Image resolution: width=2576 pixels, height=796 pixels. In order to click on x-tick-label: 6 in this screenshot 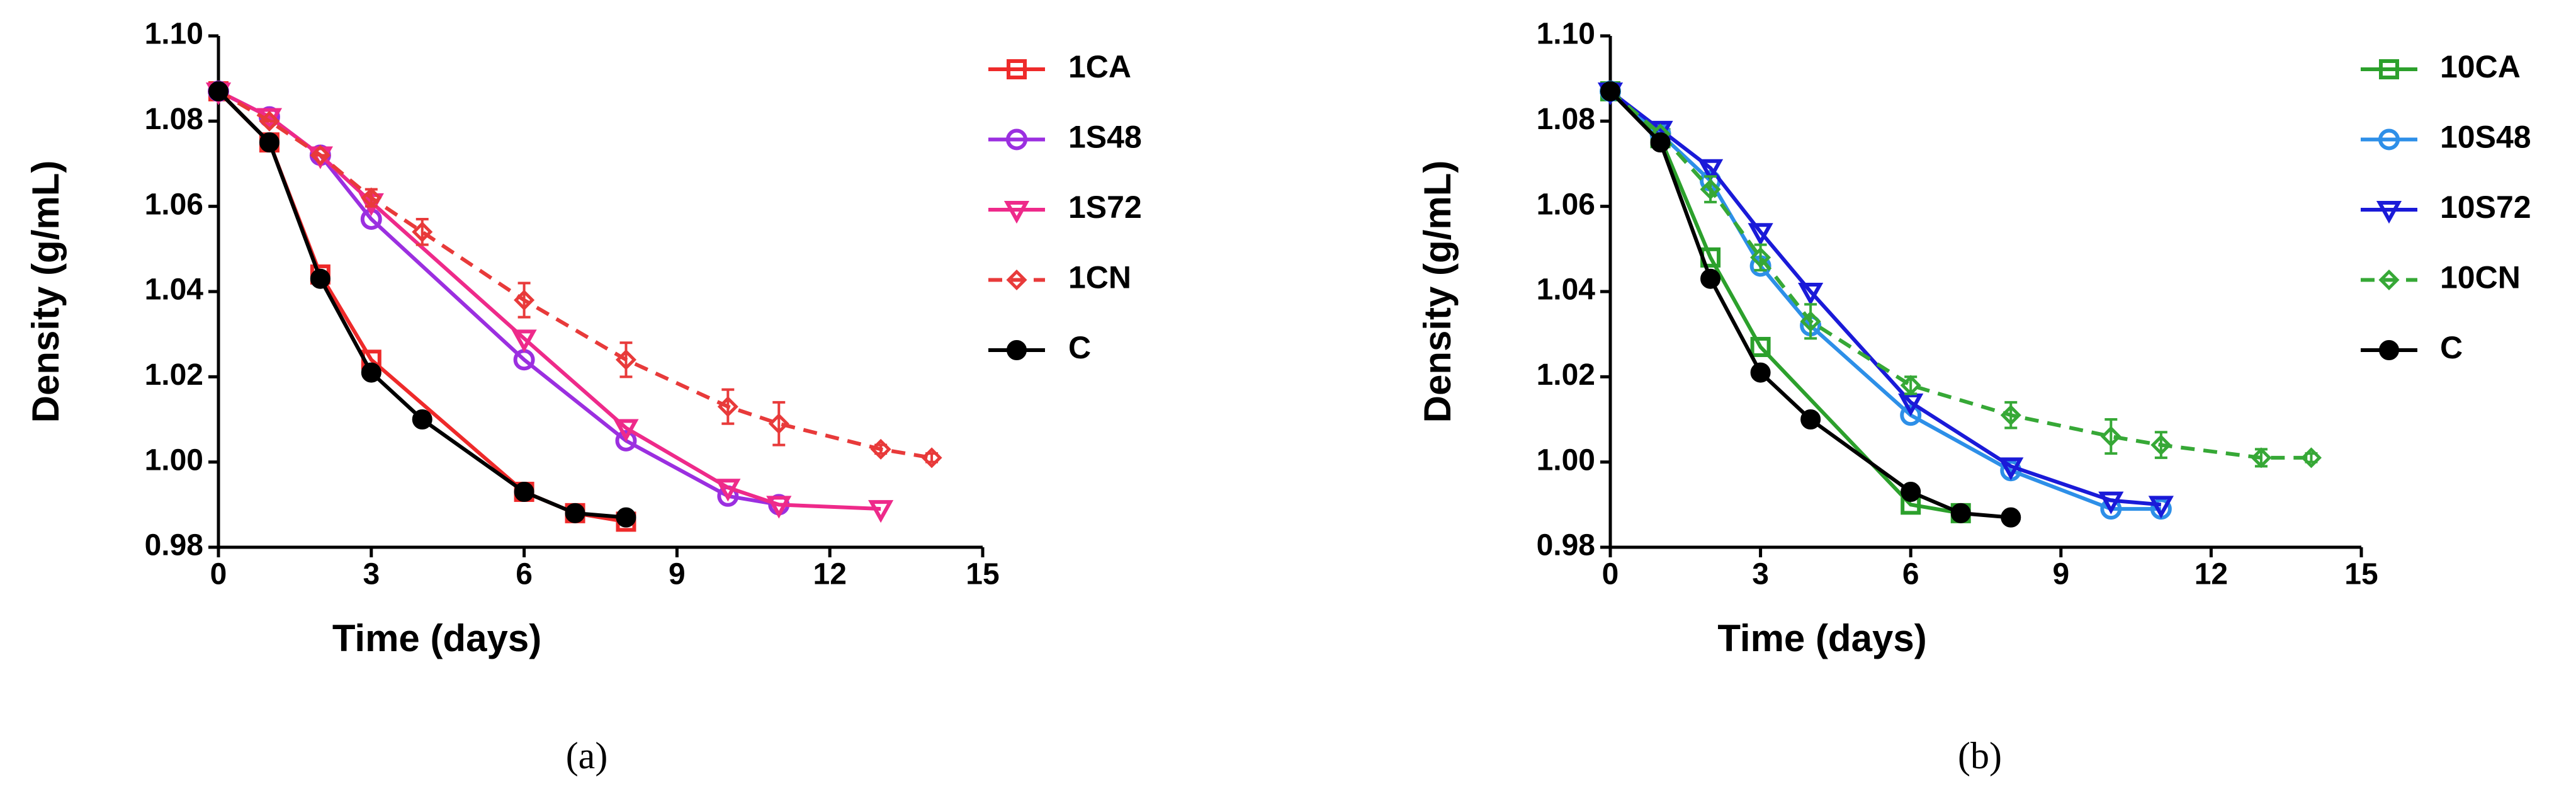, I will do `click(1910, 574)`.